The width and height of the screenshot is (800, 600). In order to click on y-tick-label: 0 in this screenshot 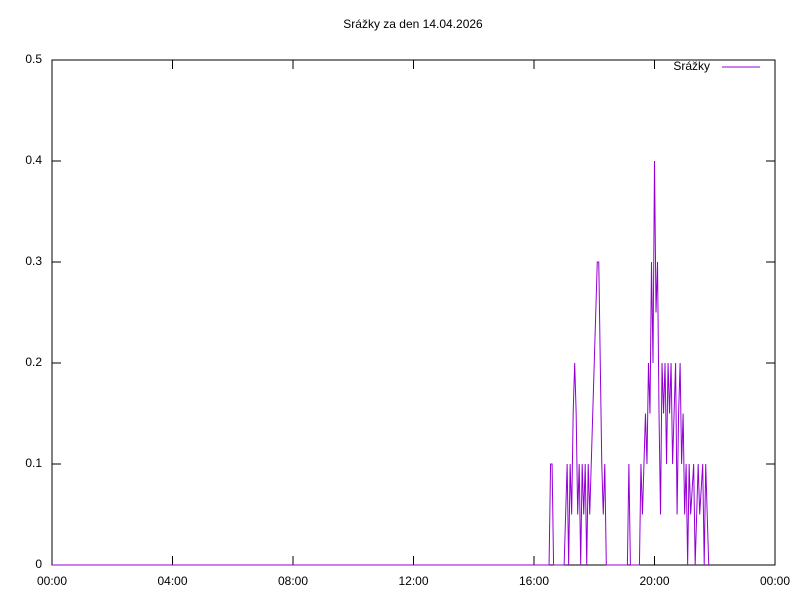, I will do `click(38, 564)`.